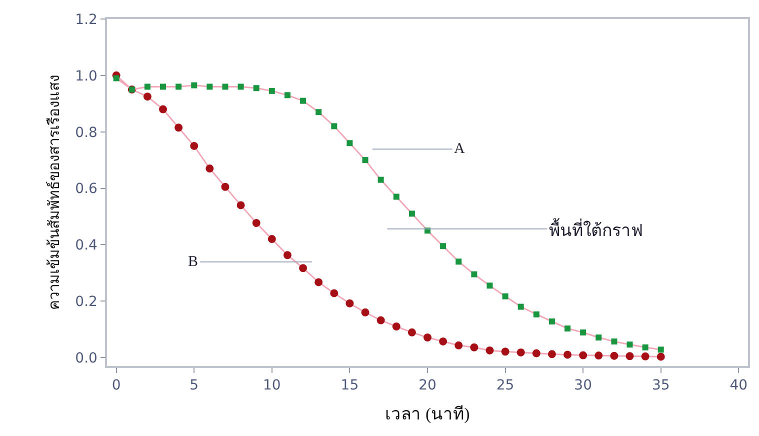 The image size is (759, 436). What do you see at coordinates (86, 302) in the screenshot?
I see `y-tick-label: 0.2` at bounding box center [86, 302].